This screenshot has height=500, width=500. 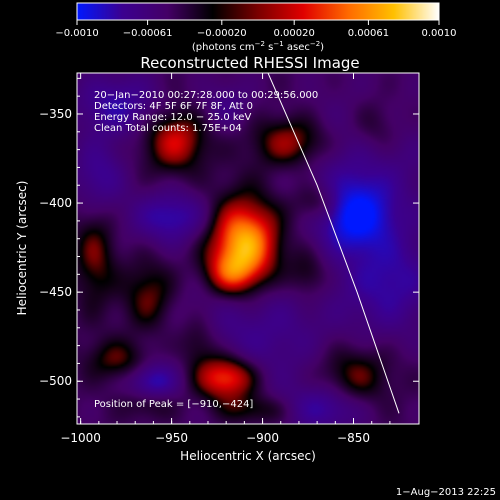 I want to click on colorbar-ticks, so click(x=258, y=22).